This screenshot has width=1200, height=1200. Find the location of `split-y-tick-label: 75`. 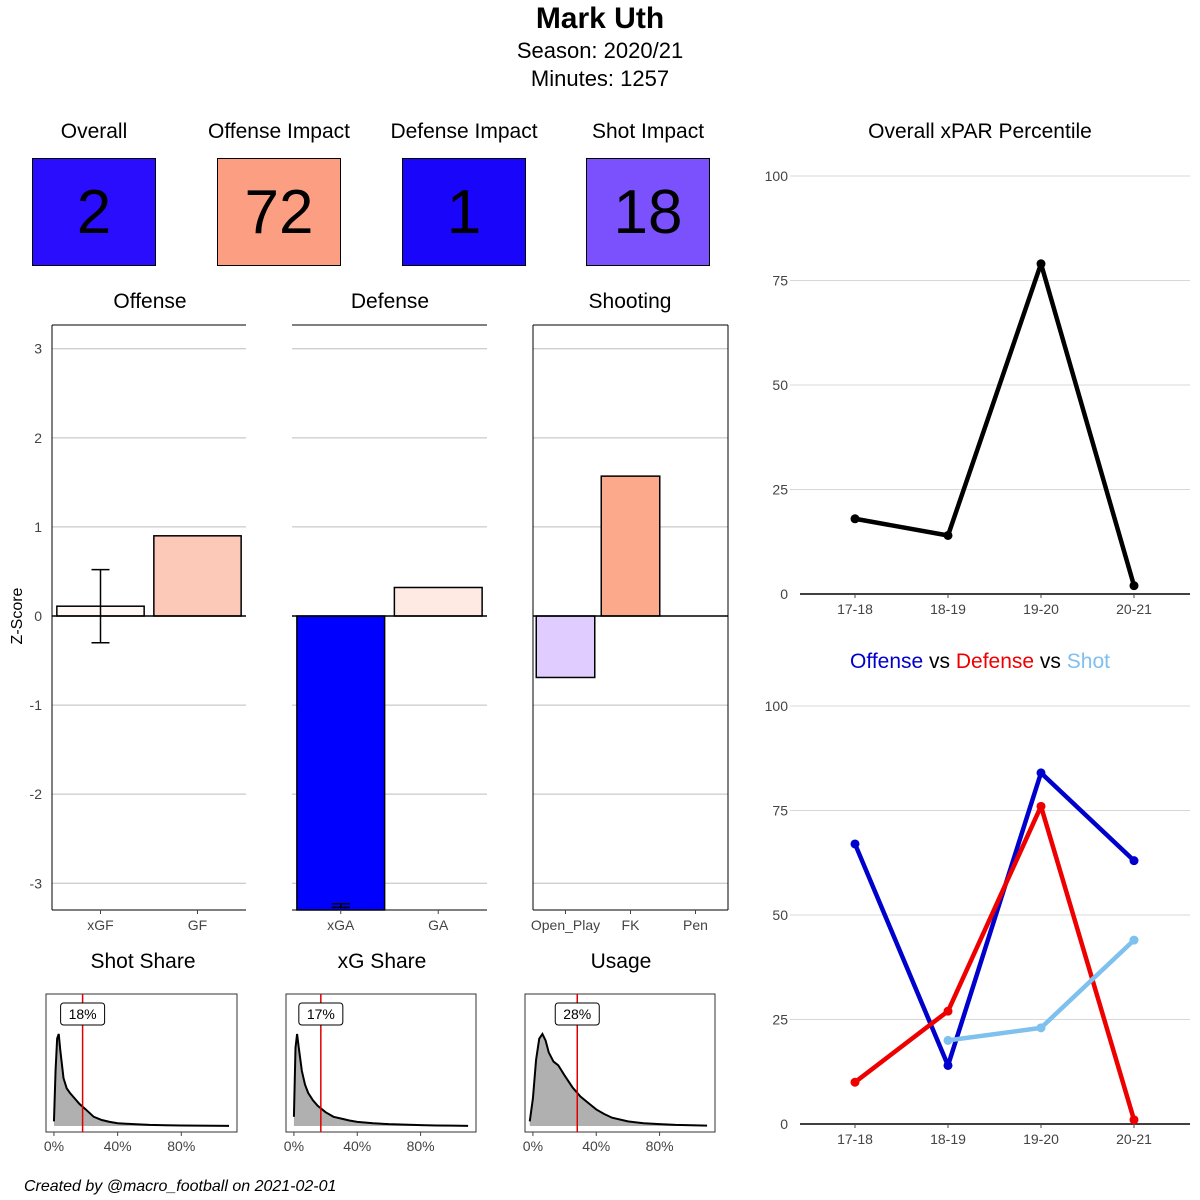

split-y-tick-label: 75 is located at coordinates (780, 811).